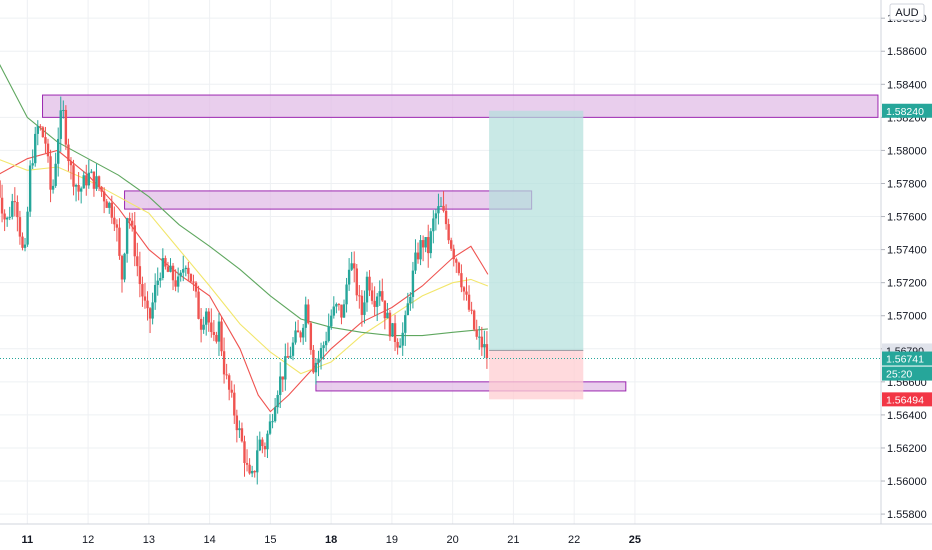 Image resolution: width=932 pixels, height=550 pixels. What do you see at coordinates (907, 482) in the screenshot?
I see `price-tick-label: 1.56000` at bounding box center [907, 482].